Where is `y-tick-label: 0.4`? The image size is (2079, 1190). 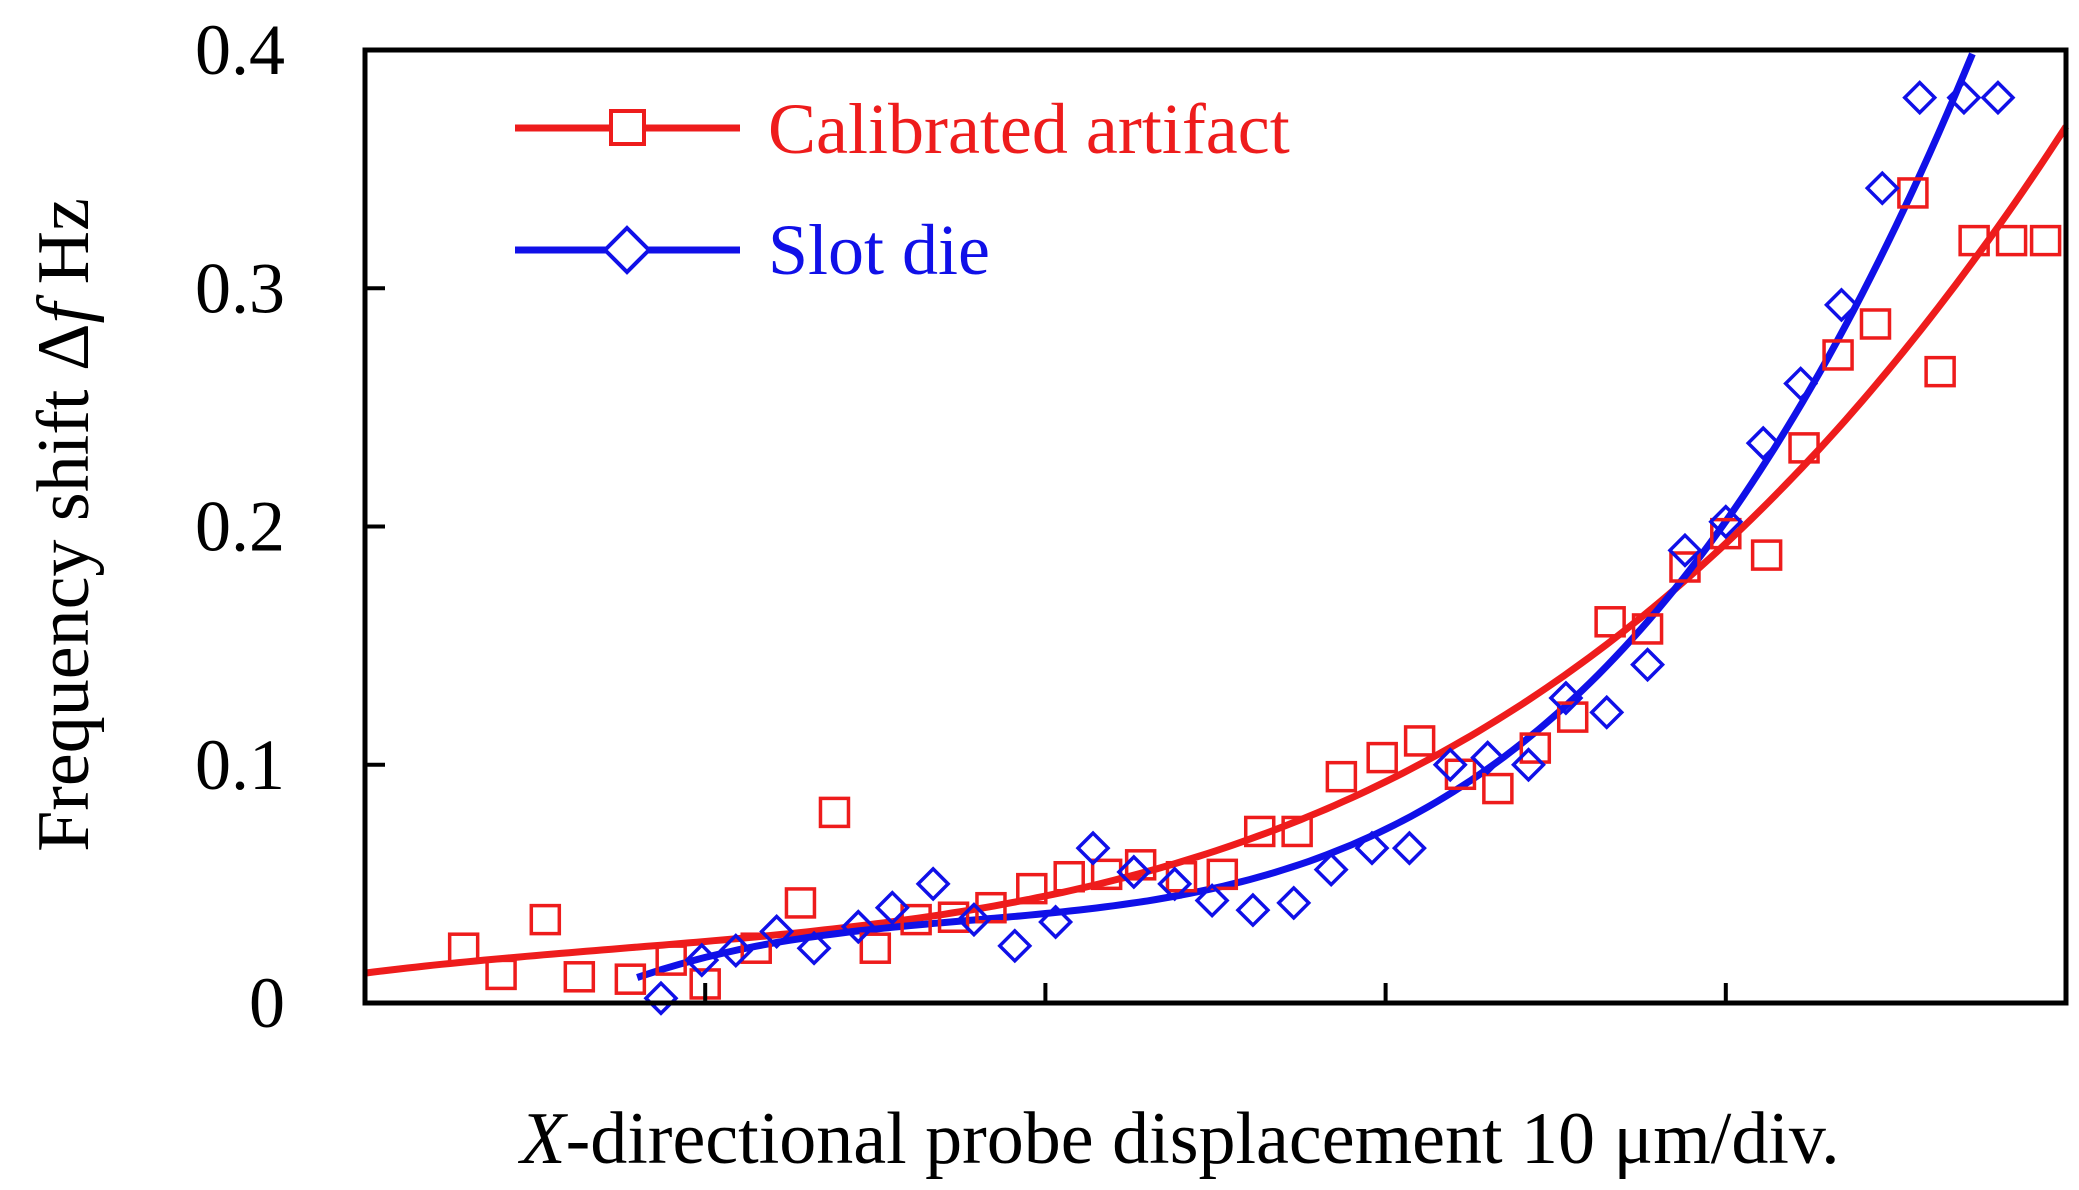
y-tick-label: 0.4 is located at coordinates (240, 50).